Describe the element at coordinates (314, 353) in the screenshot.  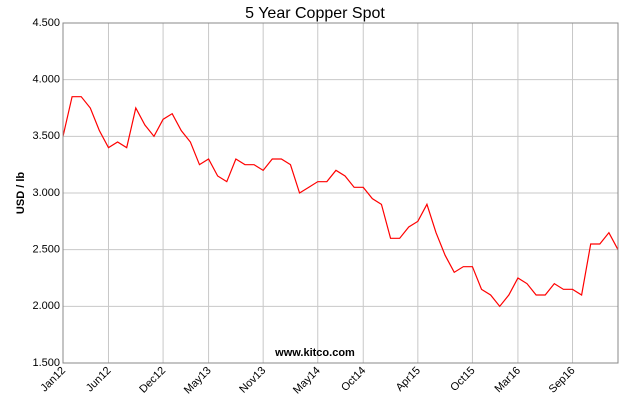
I see `annotation: www.kitco.com` at that location.